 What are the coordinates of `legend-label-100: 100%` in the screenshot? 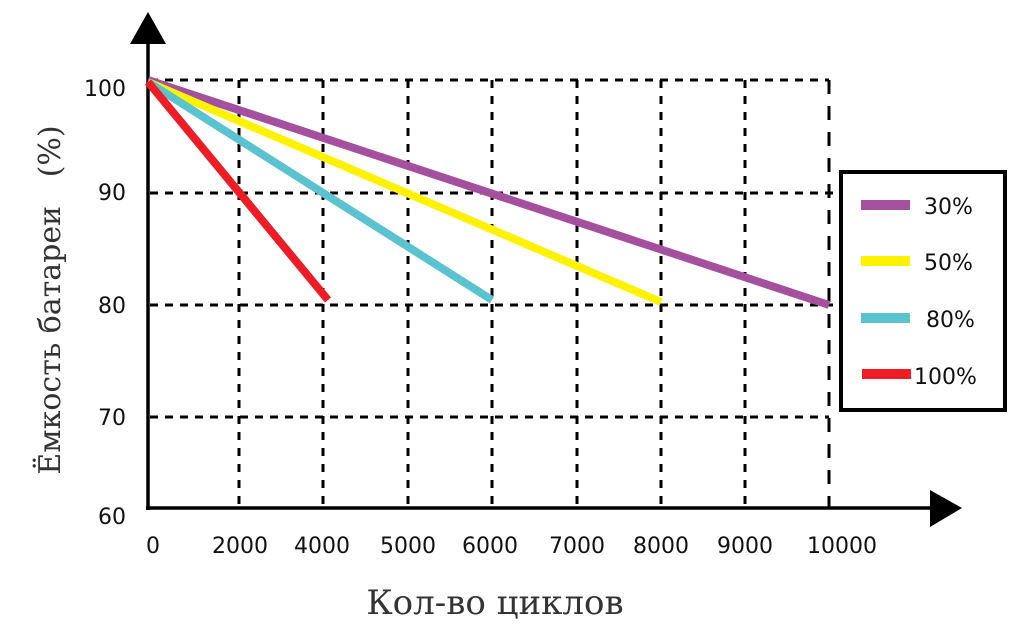 It's located at (945, 377).